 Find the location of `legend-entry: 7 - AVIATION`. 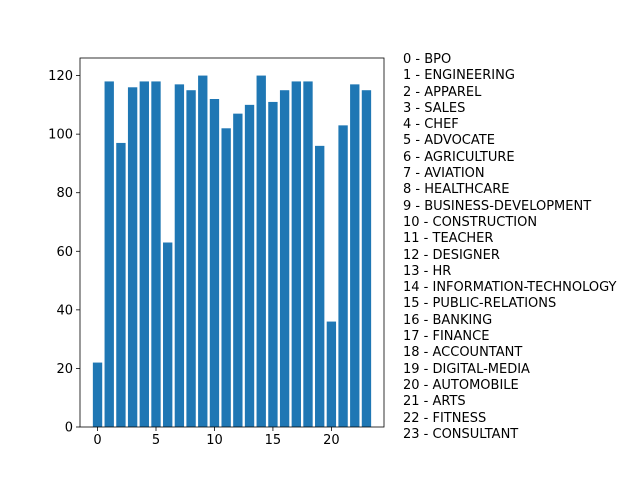

legend-entry: 7 - AVIATION is located at coordinates (444, 174).